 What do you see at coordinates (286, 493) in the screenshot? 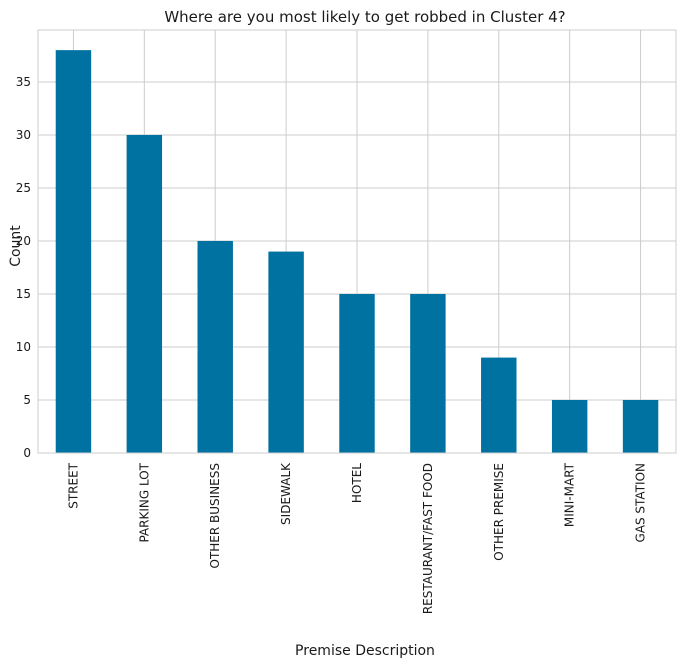
I see `x-tick-label: SIDEWALK` at bounding box center [286, 493].